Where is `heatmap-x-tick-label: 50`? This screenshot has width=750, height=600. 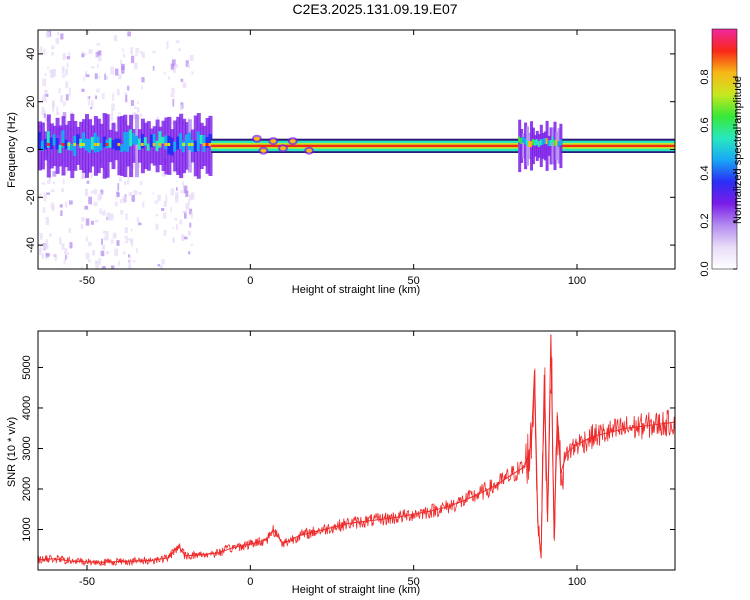 heatmap-x-tick-label: 50 is located at coordinates (414, 281).